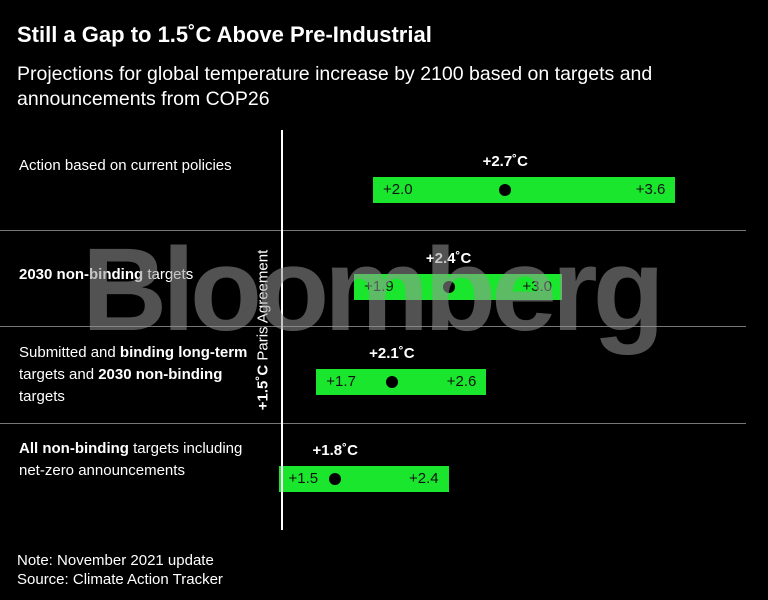 This screenshot has width=768, height=600. I want to click on note: Note: November 2021 update, so click(115, 560).